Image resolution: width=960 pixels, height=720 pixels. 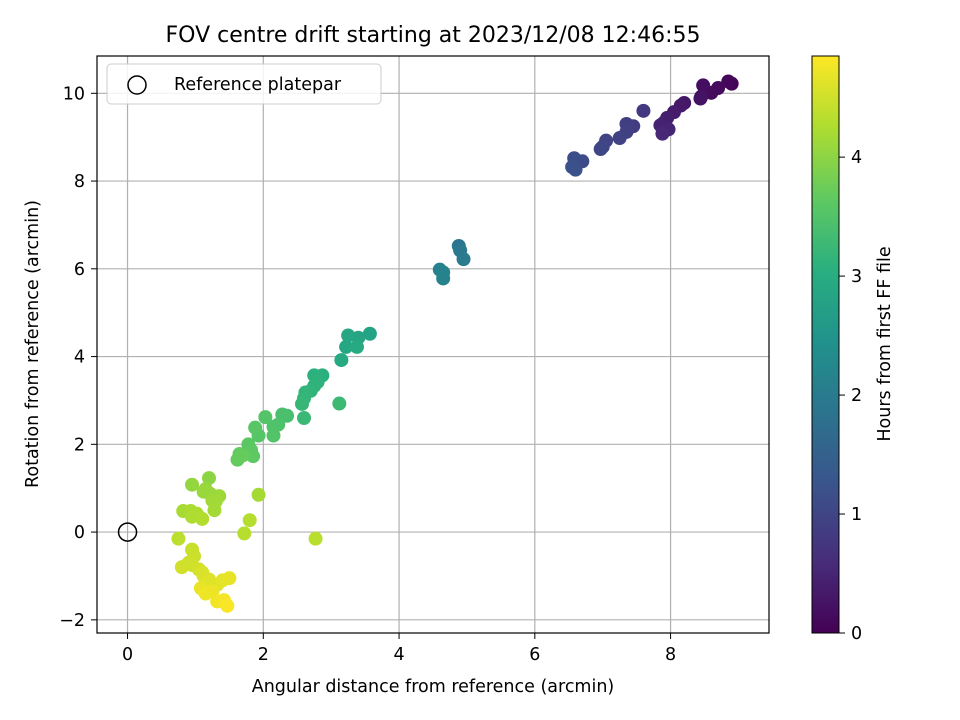 I want to click on y-tick-label: 2, so click(x=79, y=445).